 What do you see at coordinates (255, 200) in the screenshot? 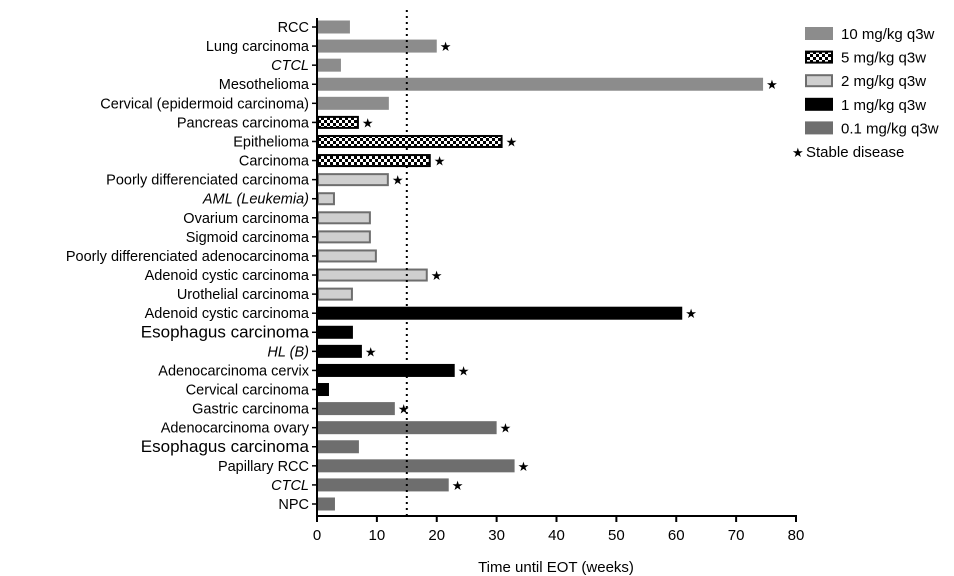
I see `category-label: AML (Leukemia)` at bounding box center [255, 200].